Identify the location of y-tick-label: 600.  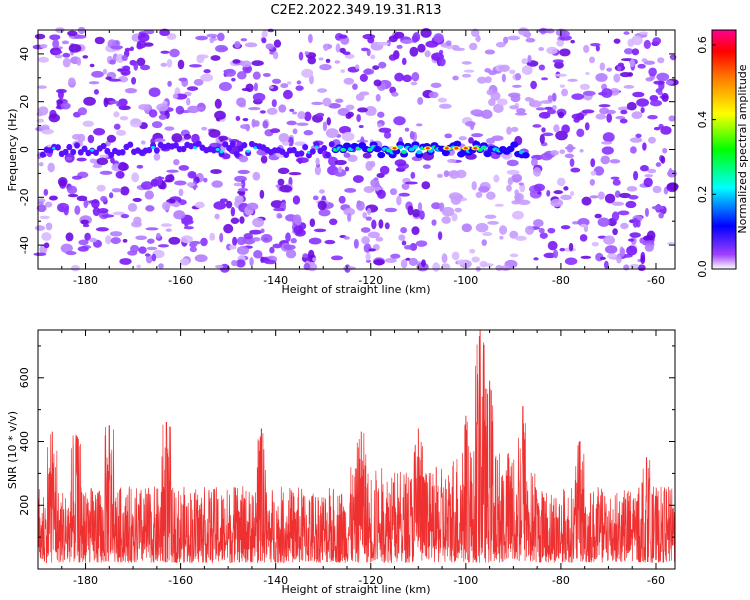
(24, 377).